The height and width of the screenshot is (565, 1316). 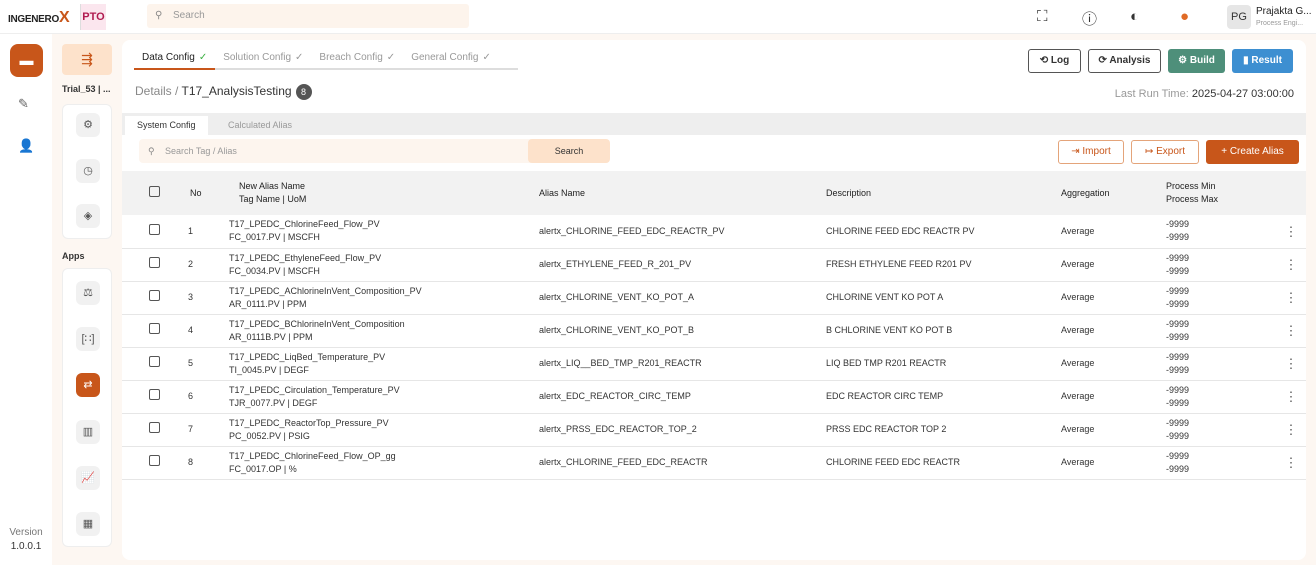 What do you see at coordinates (1091, 152) in the screenshot?
I see `import-button: ⇥ Import` at bounding box center [1091, 152].